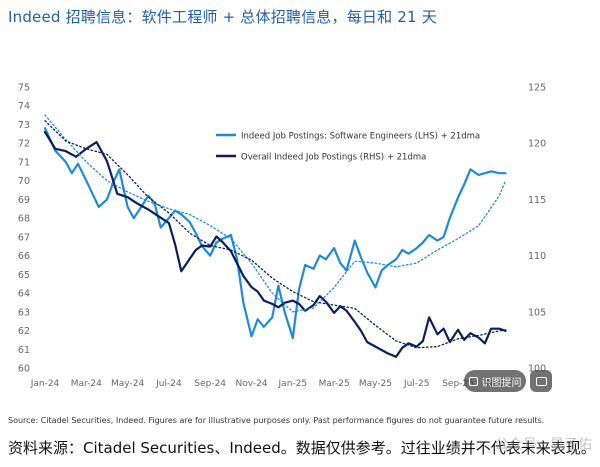 The width and height of the screenshot is (600, 467). Describe the element at coordinates (537, 200) in the screenshot. I see `y-right-tick-label: 115` at that location.